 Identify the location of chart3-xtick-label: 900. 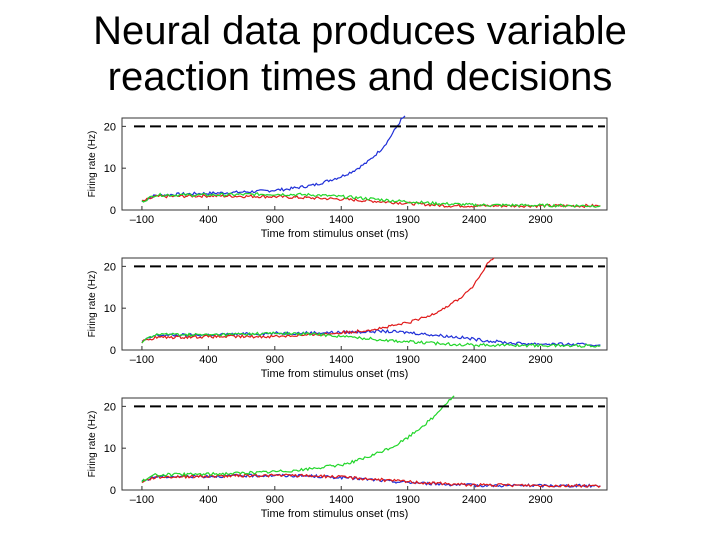
(275, 500).